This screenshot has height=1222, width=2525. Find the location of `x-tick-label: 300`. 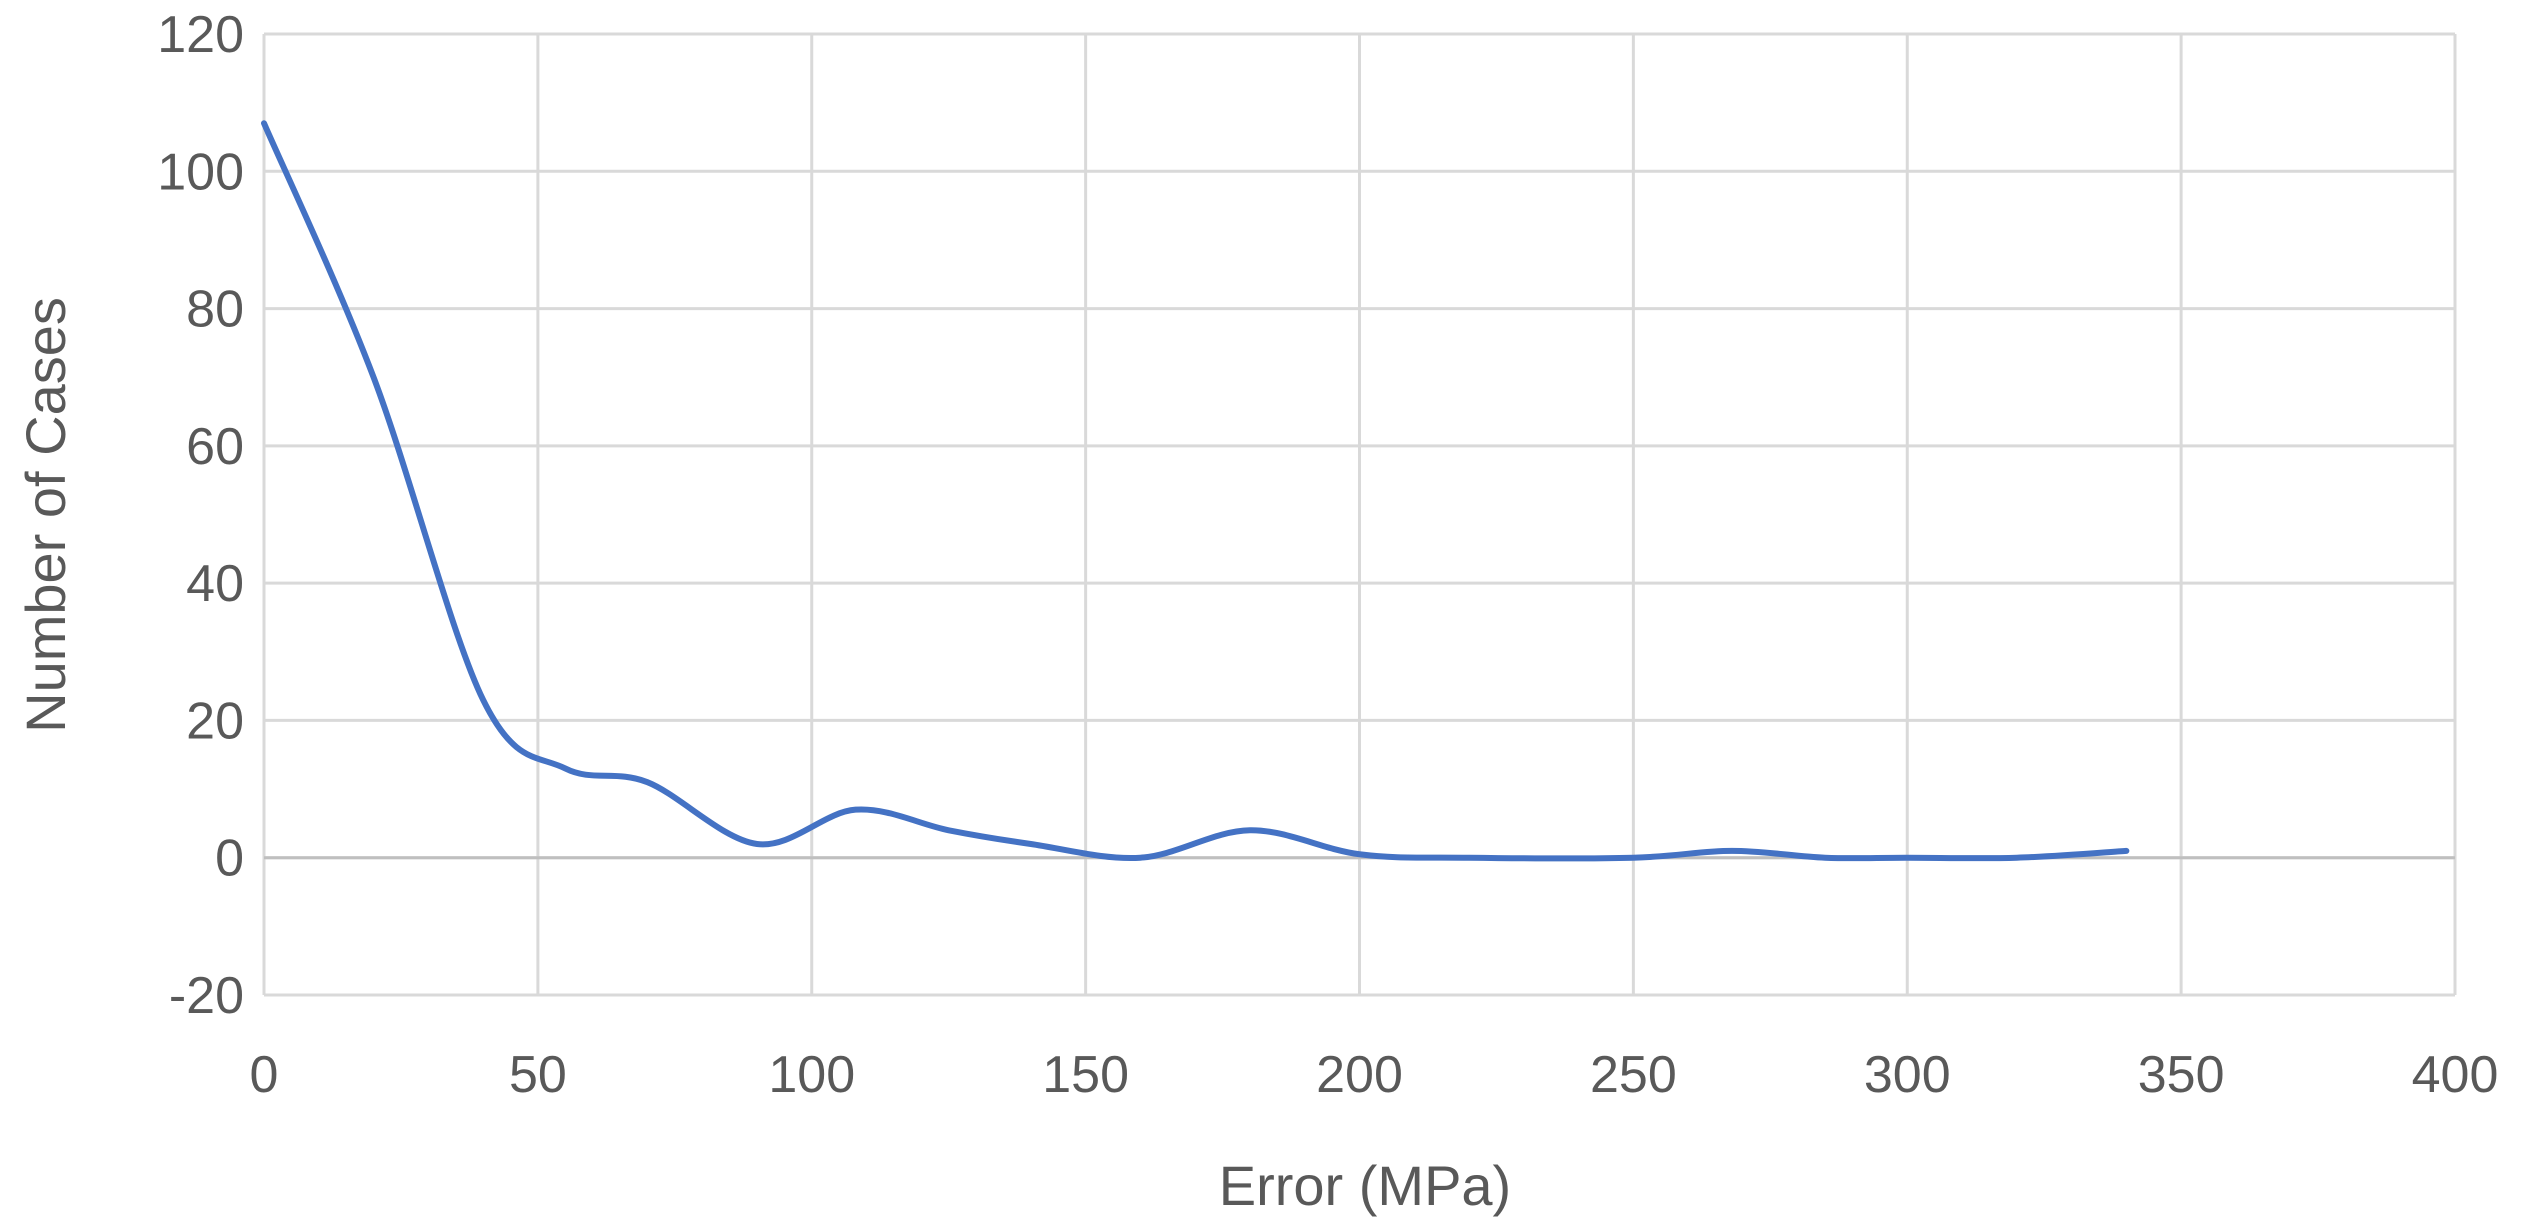

x-tick-label: 300 is located at coordinates (1907, 1075).